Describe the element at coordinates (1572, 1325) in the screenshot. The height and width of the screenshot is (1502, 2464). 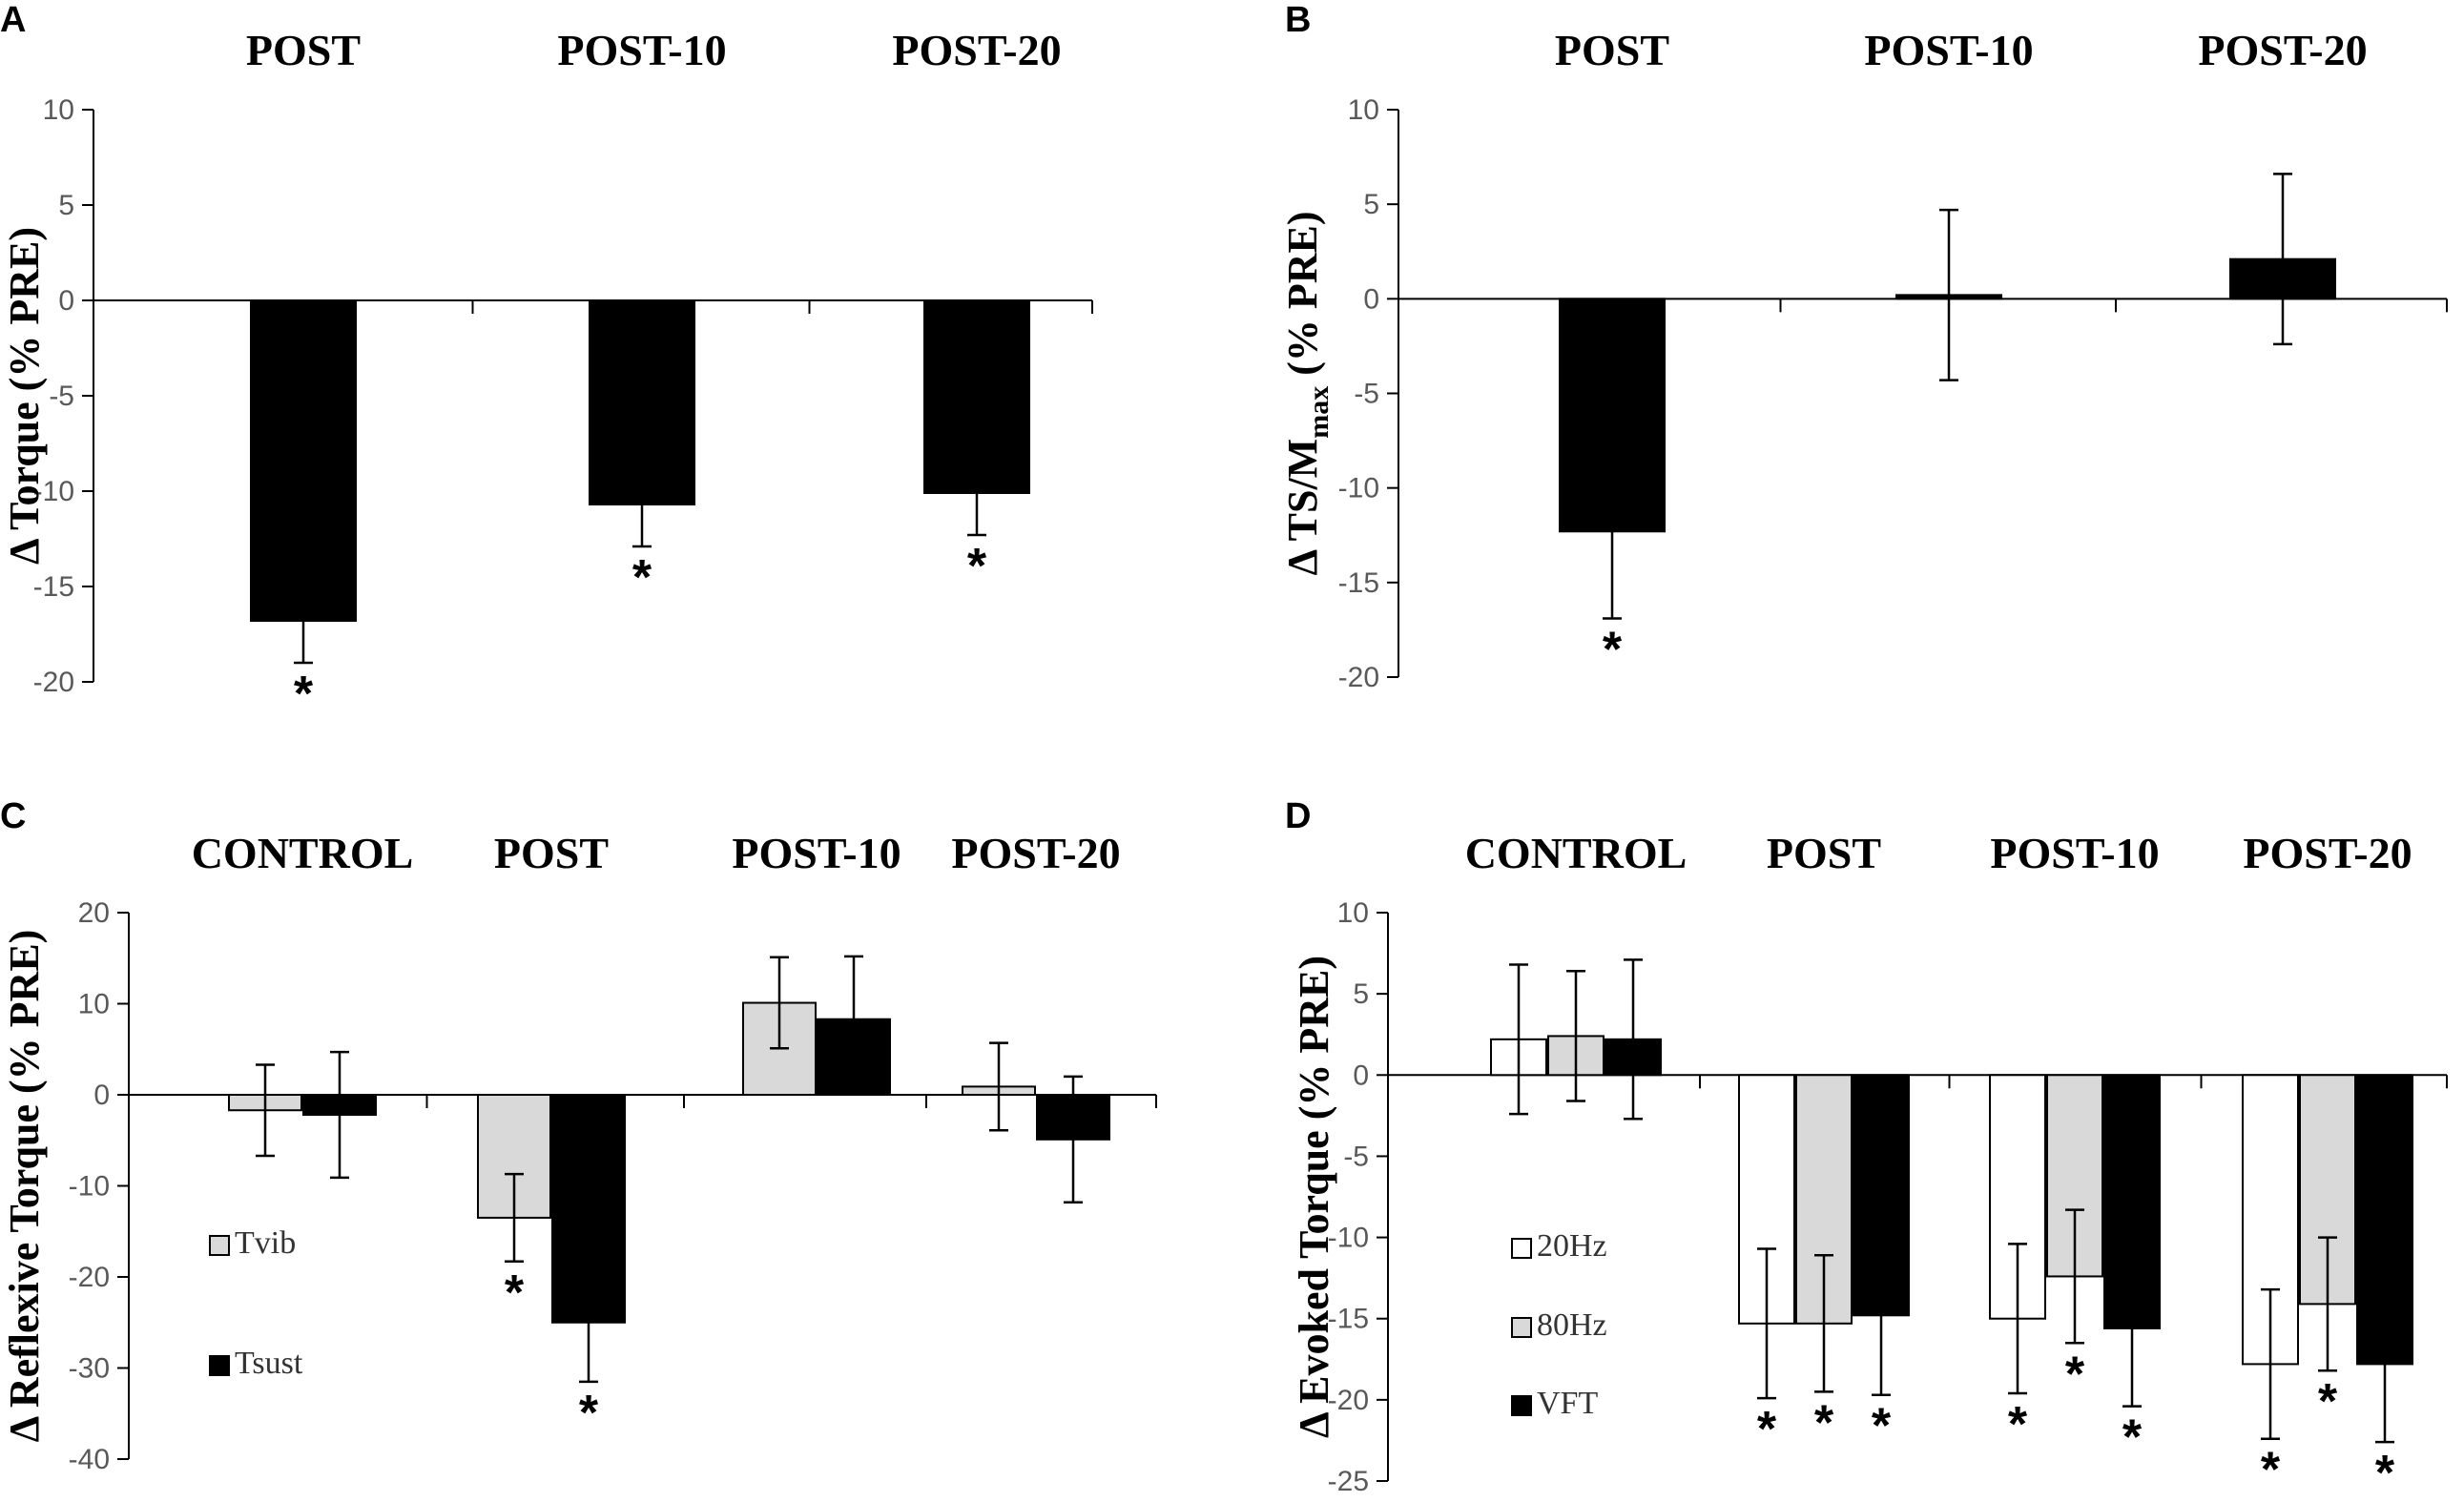
I see `legend-label: 80Hz` at that location.